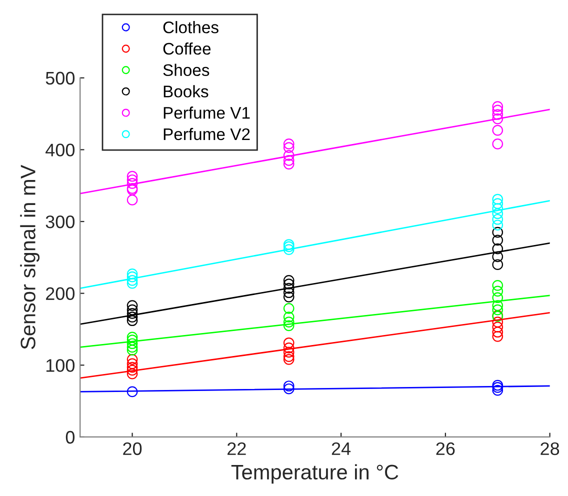 The height and width of the screenshot is (496, 568). I want to click on x-tick-label: 22, so click(237, 448).